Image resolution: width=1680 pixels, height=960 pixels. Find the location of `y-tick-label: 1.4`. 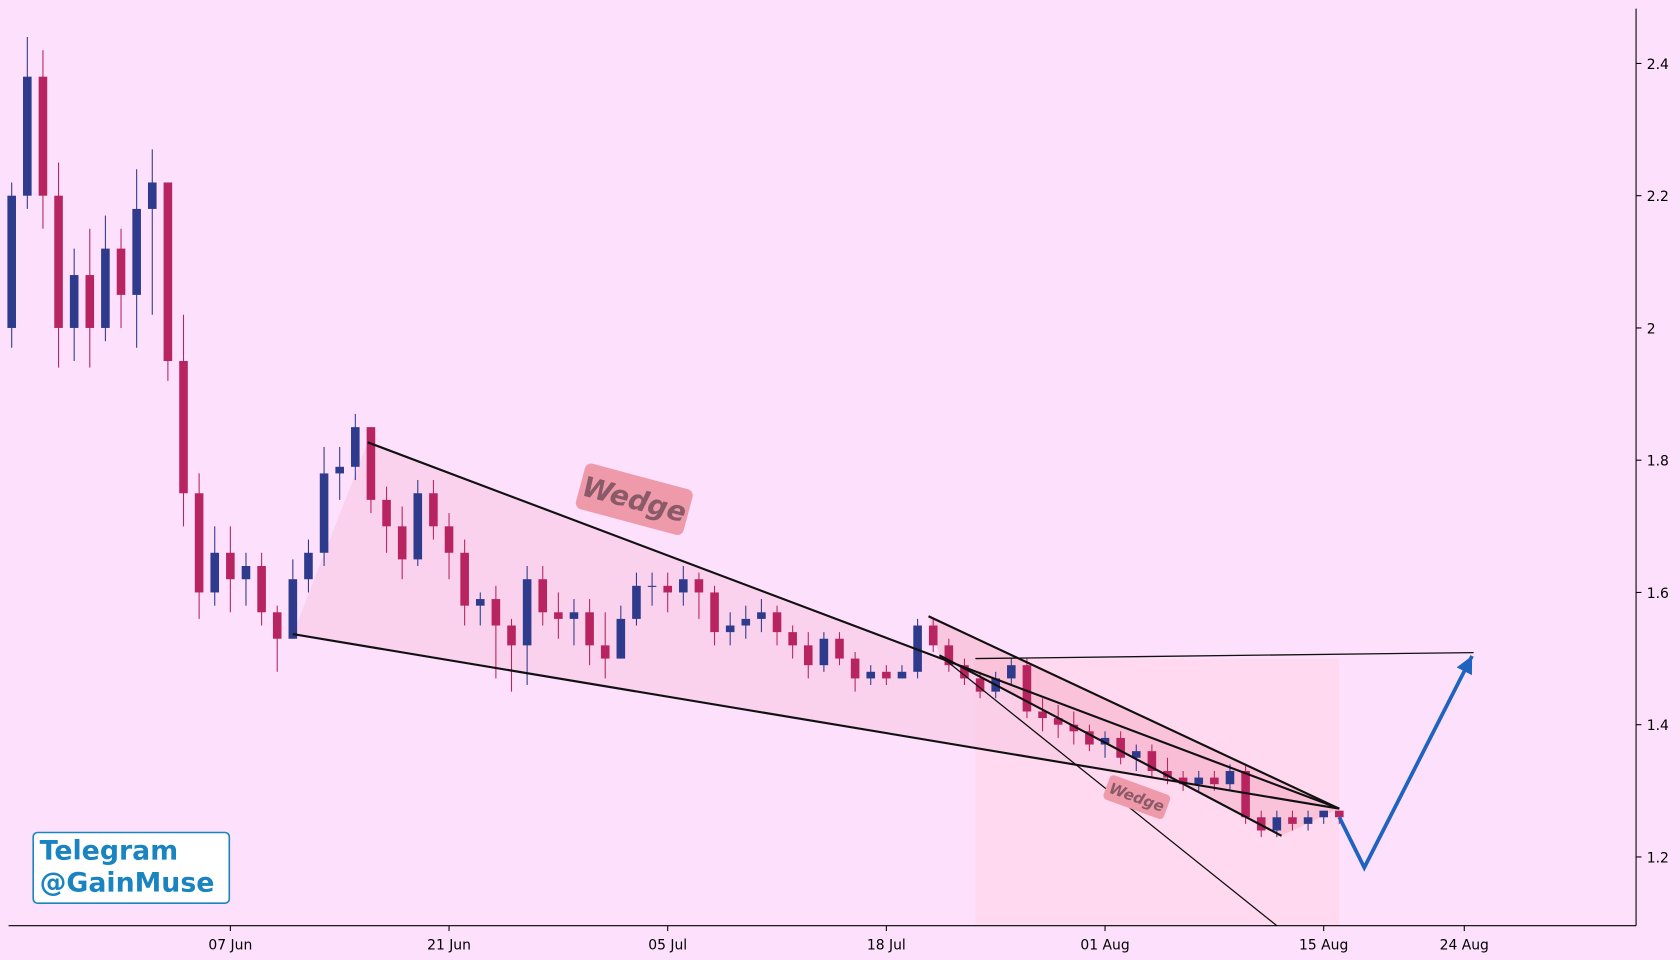

y-tick-label: 1.4 is located at coordinates (1658, 726).